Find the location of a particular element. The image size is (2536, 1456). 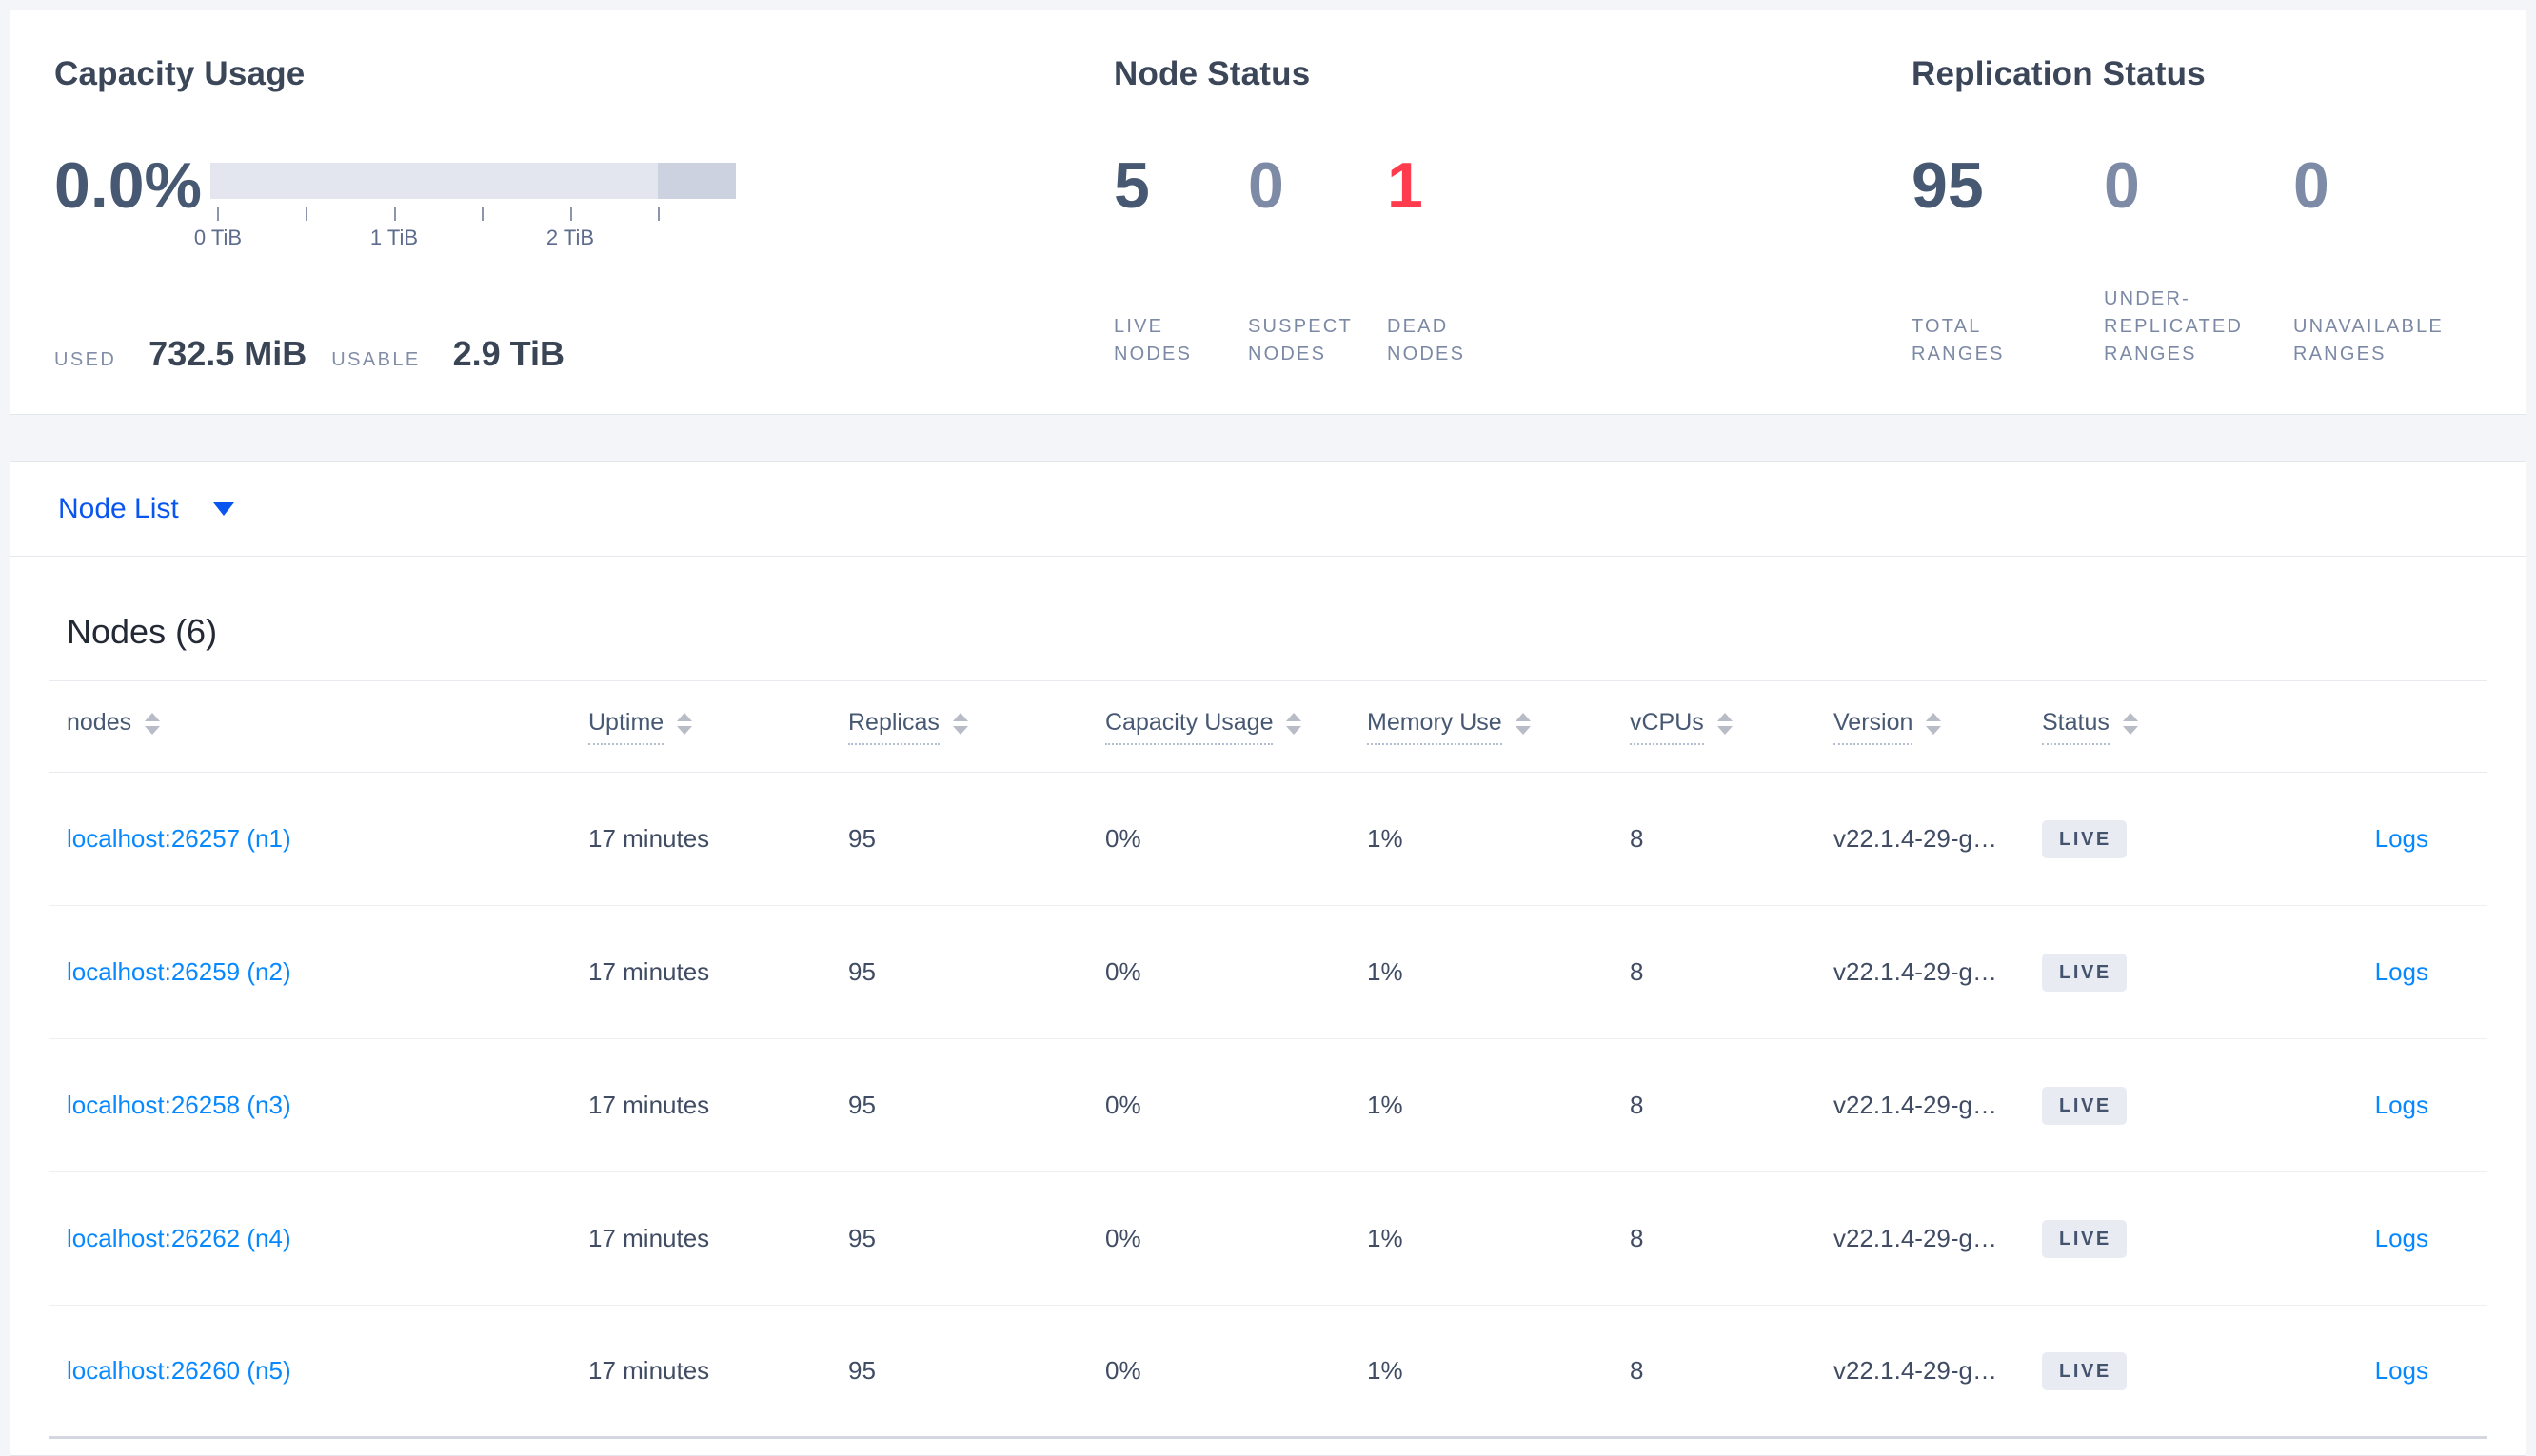

node-list-dropdown-label: Node List is located at coordinates (118, 508).